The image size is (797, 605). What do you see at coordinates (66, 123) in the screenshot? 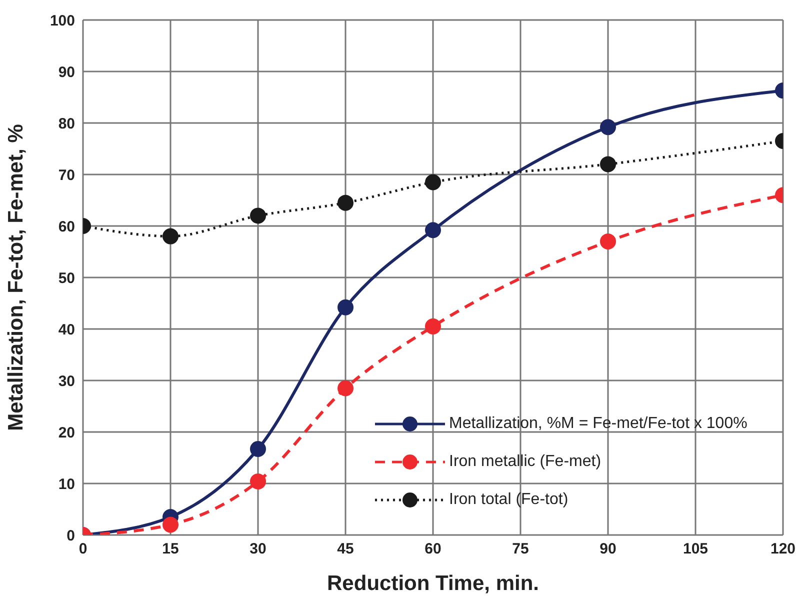
I see `y-tick-label: 80` at bounding box center [66, 123].